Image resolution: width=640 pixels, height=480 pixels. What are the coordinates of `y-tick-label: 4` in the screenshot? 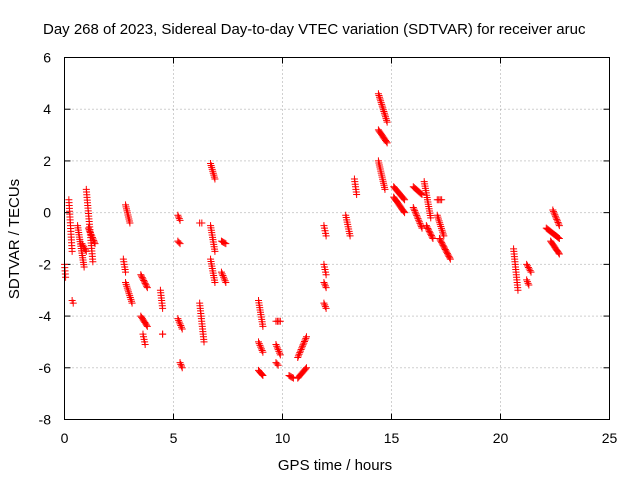 It's located at (47, 109).